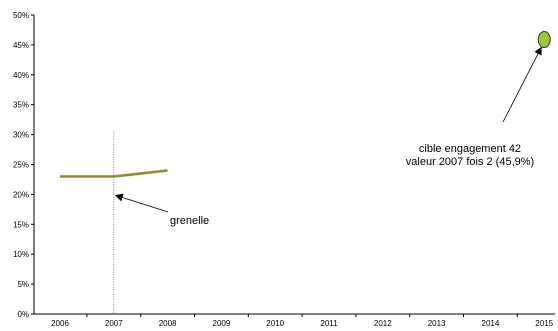 Image resolution: width=558 pixels, height=331 pixels. What do you see at coordinates (222, 323) in the screenshot?
I see `x-tick-label: 2009` at bounding box center [222, 323].